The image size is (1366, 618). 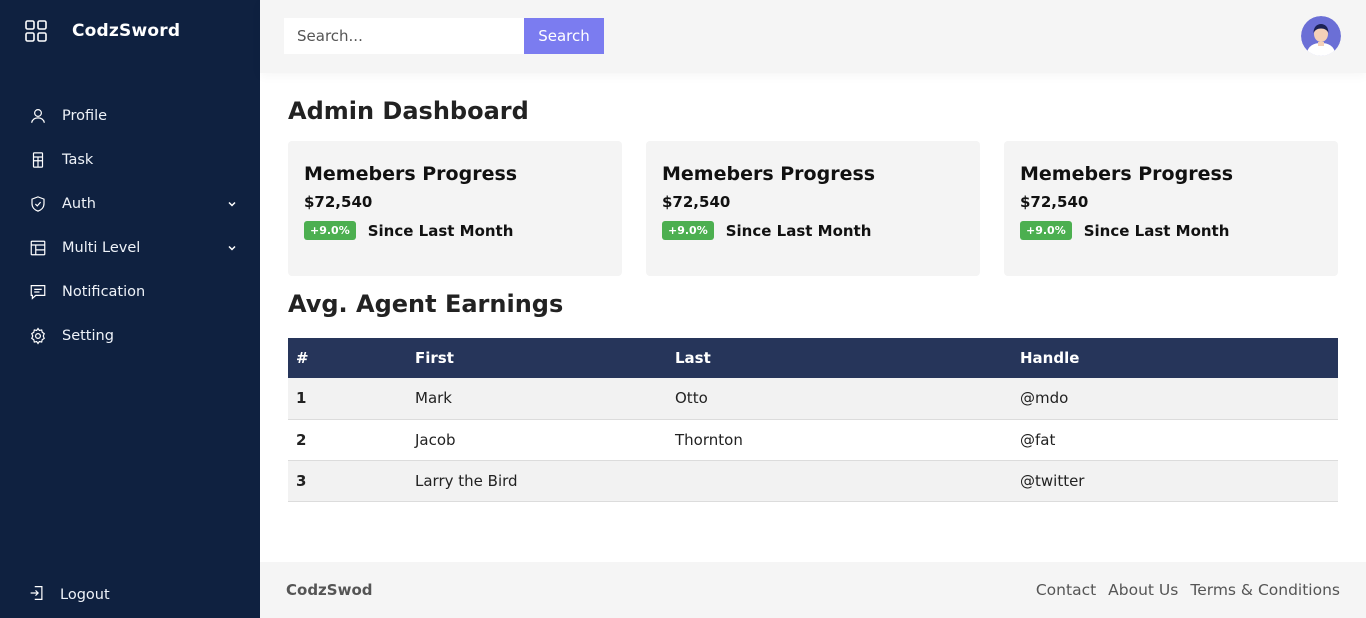 What do you see at coordinates (37, 595) in the screenshot?
I see `logout-icon` at bounding box center [37, 595].